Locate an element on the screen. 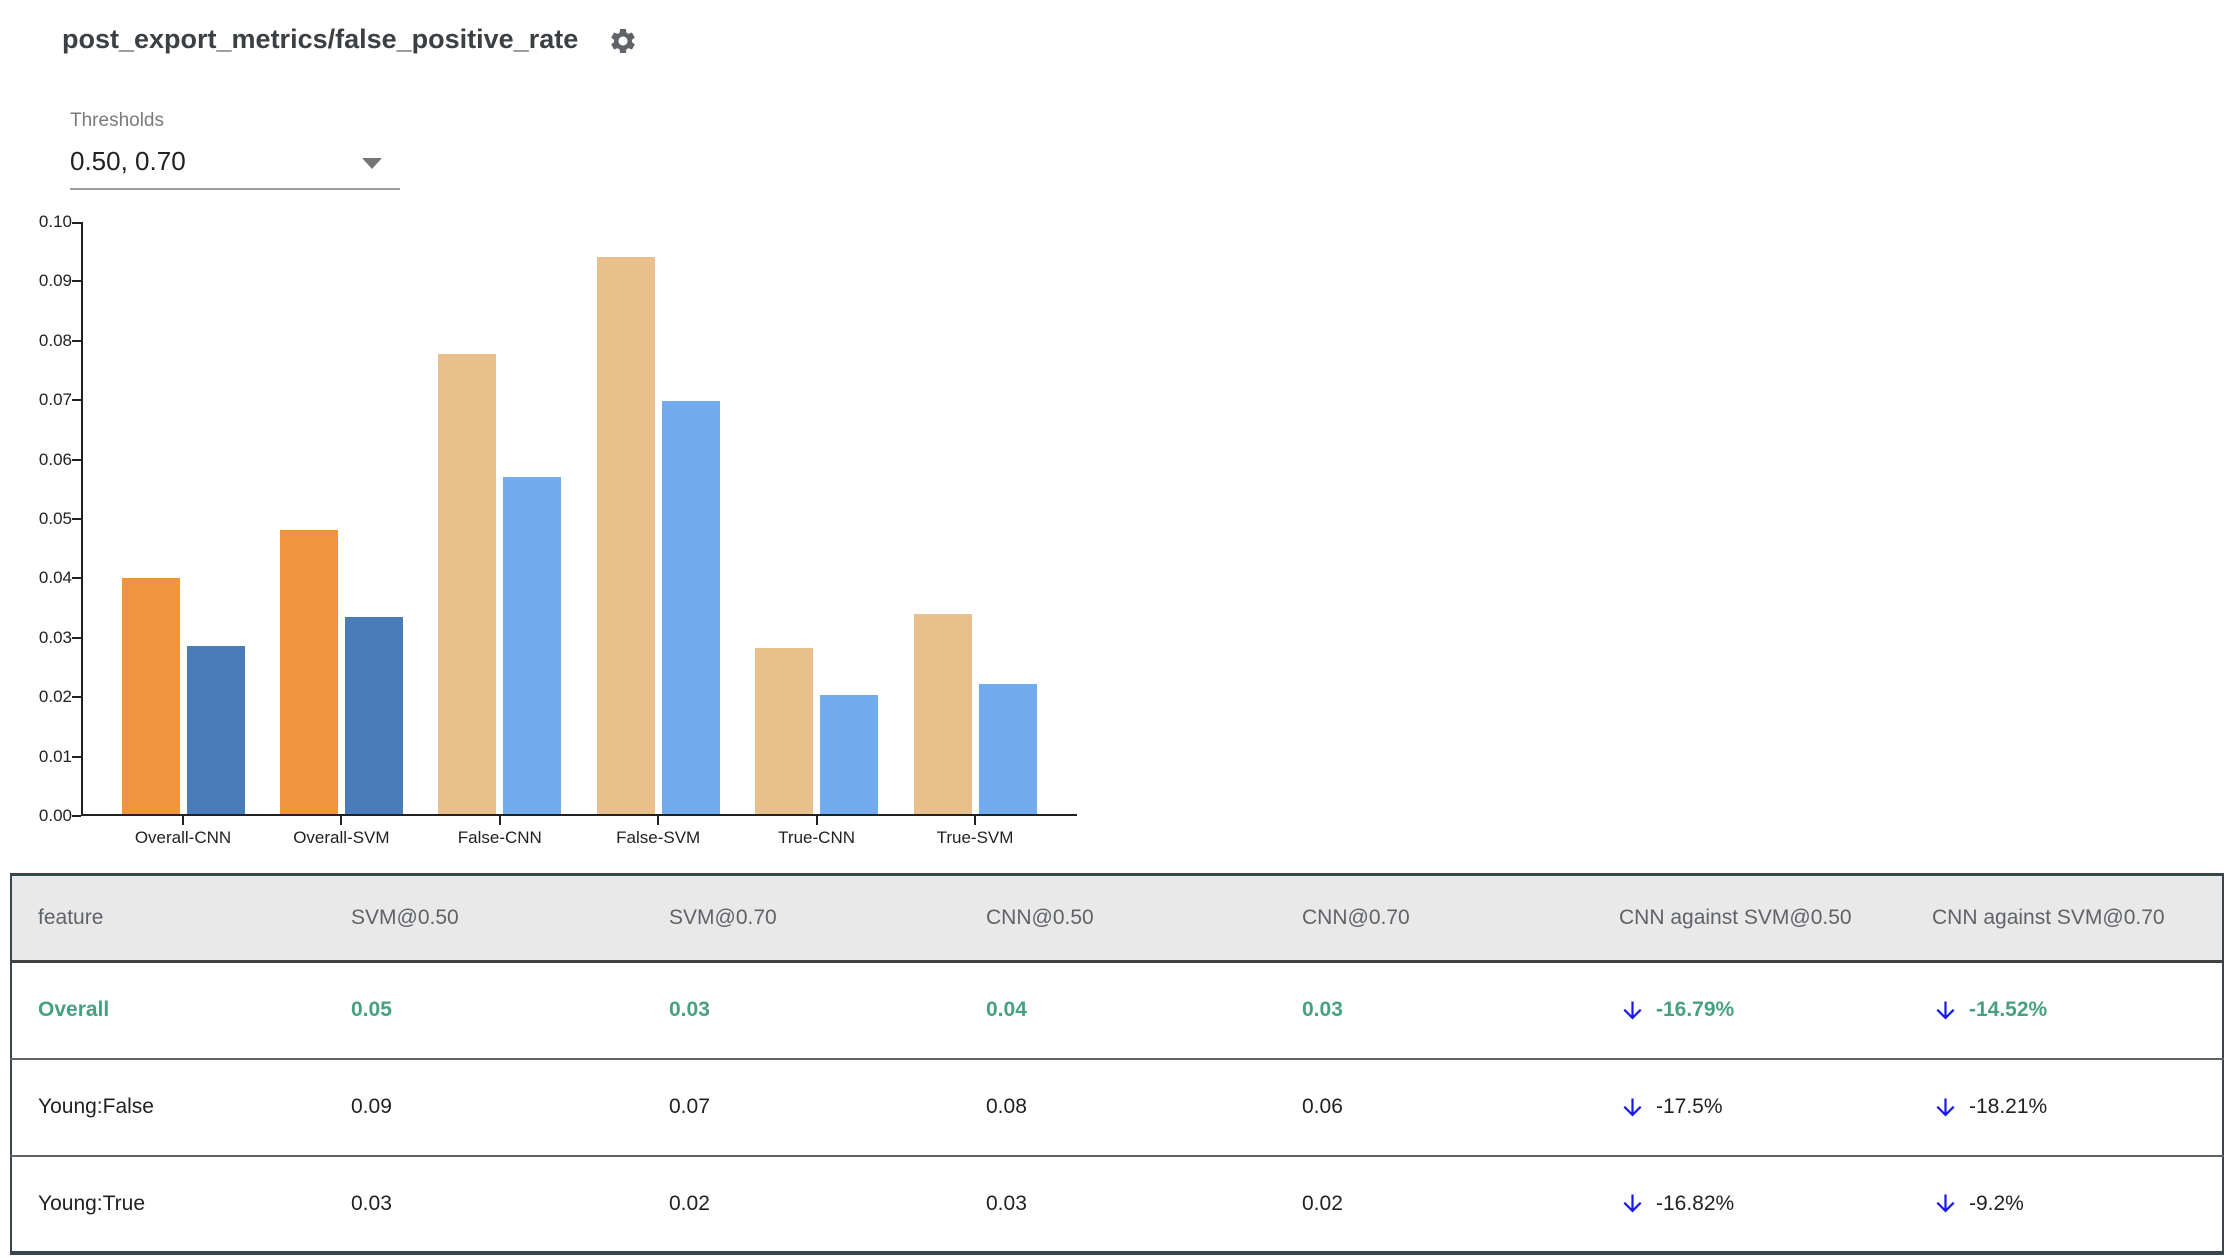 The height and width of the screenshot is (1258, 2236). delta-value: -17.5% is located at coordinates (1689, 1106).